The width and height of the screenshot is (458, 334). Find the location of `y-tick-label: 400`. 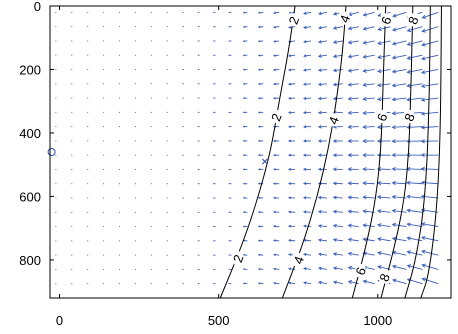

y-tick-label: 400 is located at coordinates (30, 133).